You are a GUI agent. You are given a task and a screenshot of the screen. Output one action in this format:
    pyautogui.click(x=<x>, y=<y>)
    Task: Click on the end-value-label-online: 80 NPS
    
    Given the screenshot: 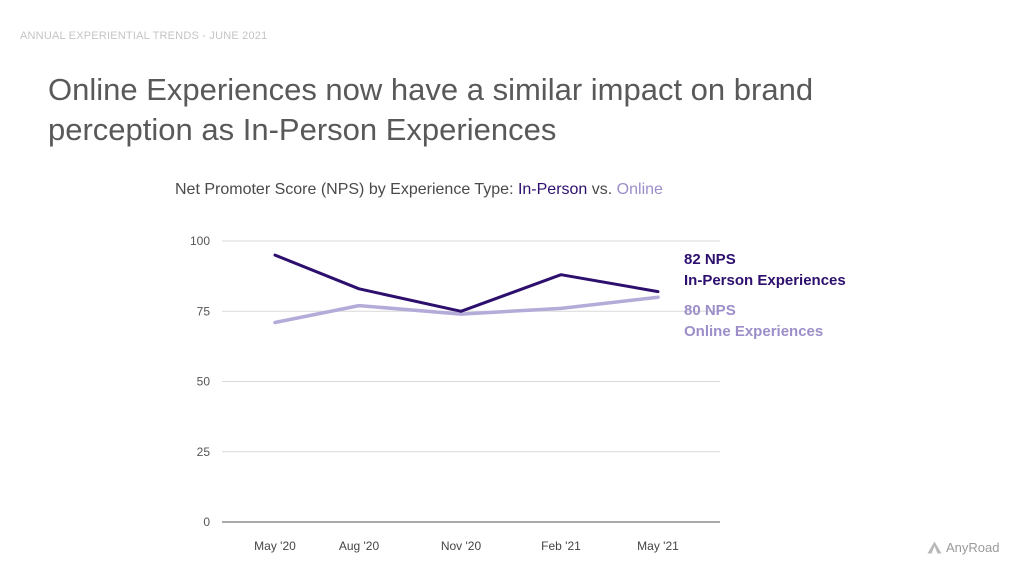 What is the action you would take?
    pyautogui.click(x=710, y=310)
    